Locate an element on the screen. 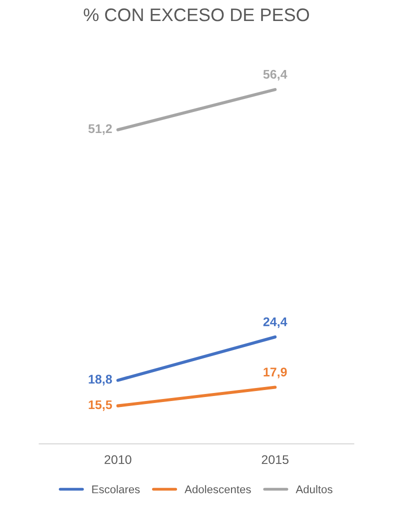 The width and height of the screenshot is (393, 516). data-label: 56,4 is located at coordinates (275, 75).